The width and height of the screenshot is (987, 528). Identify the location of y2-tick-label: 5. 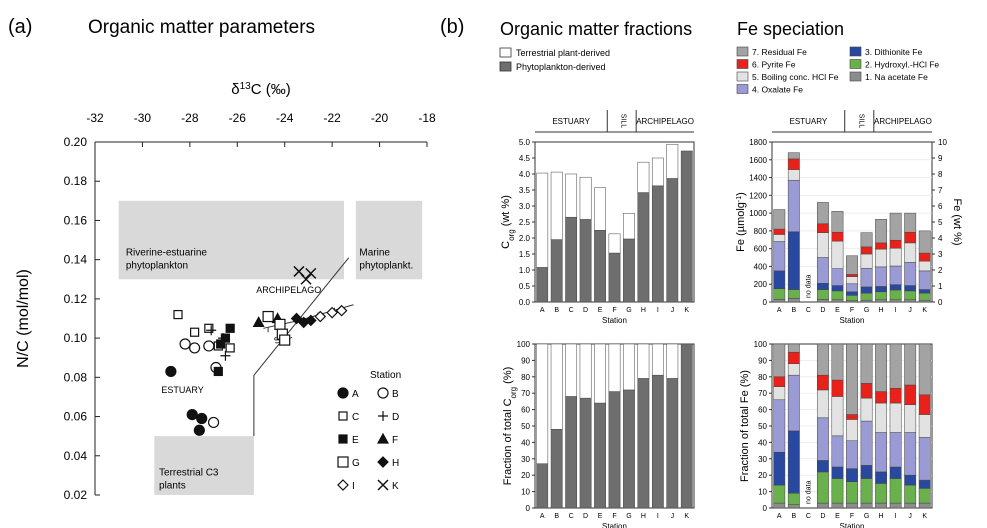
(940, 222).